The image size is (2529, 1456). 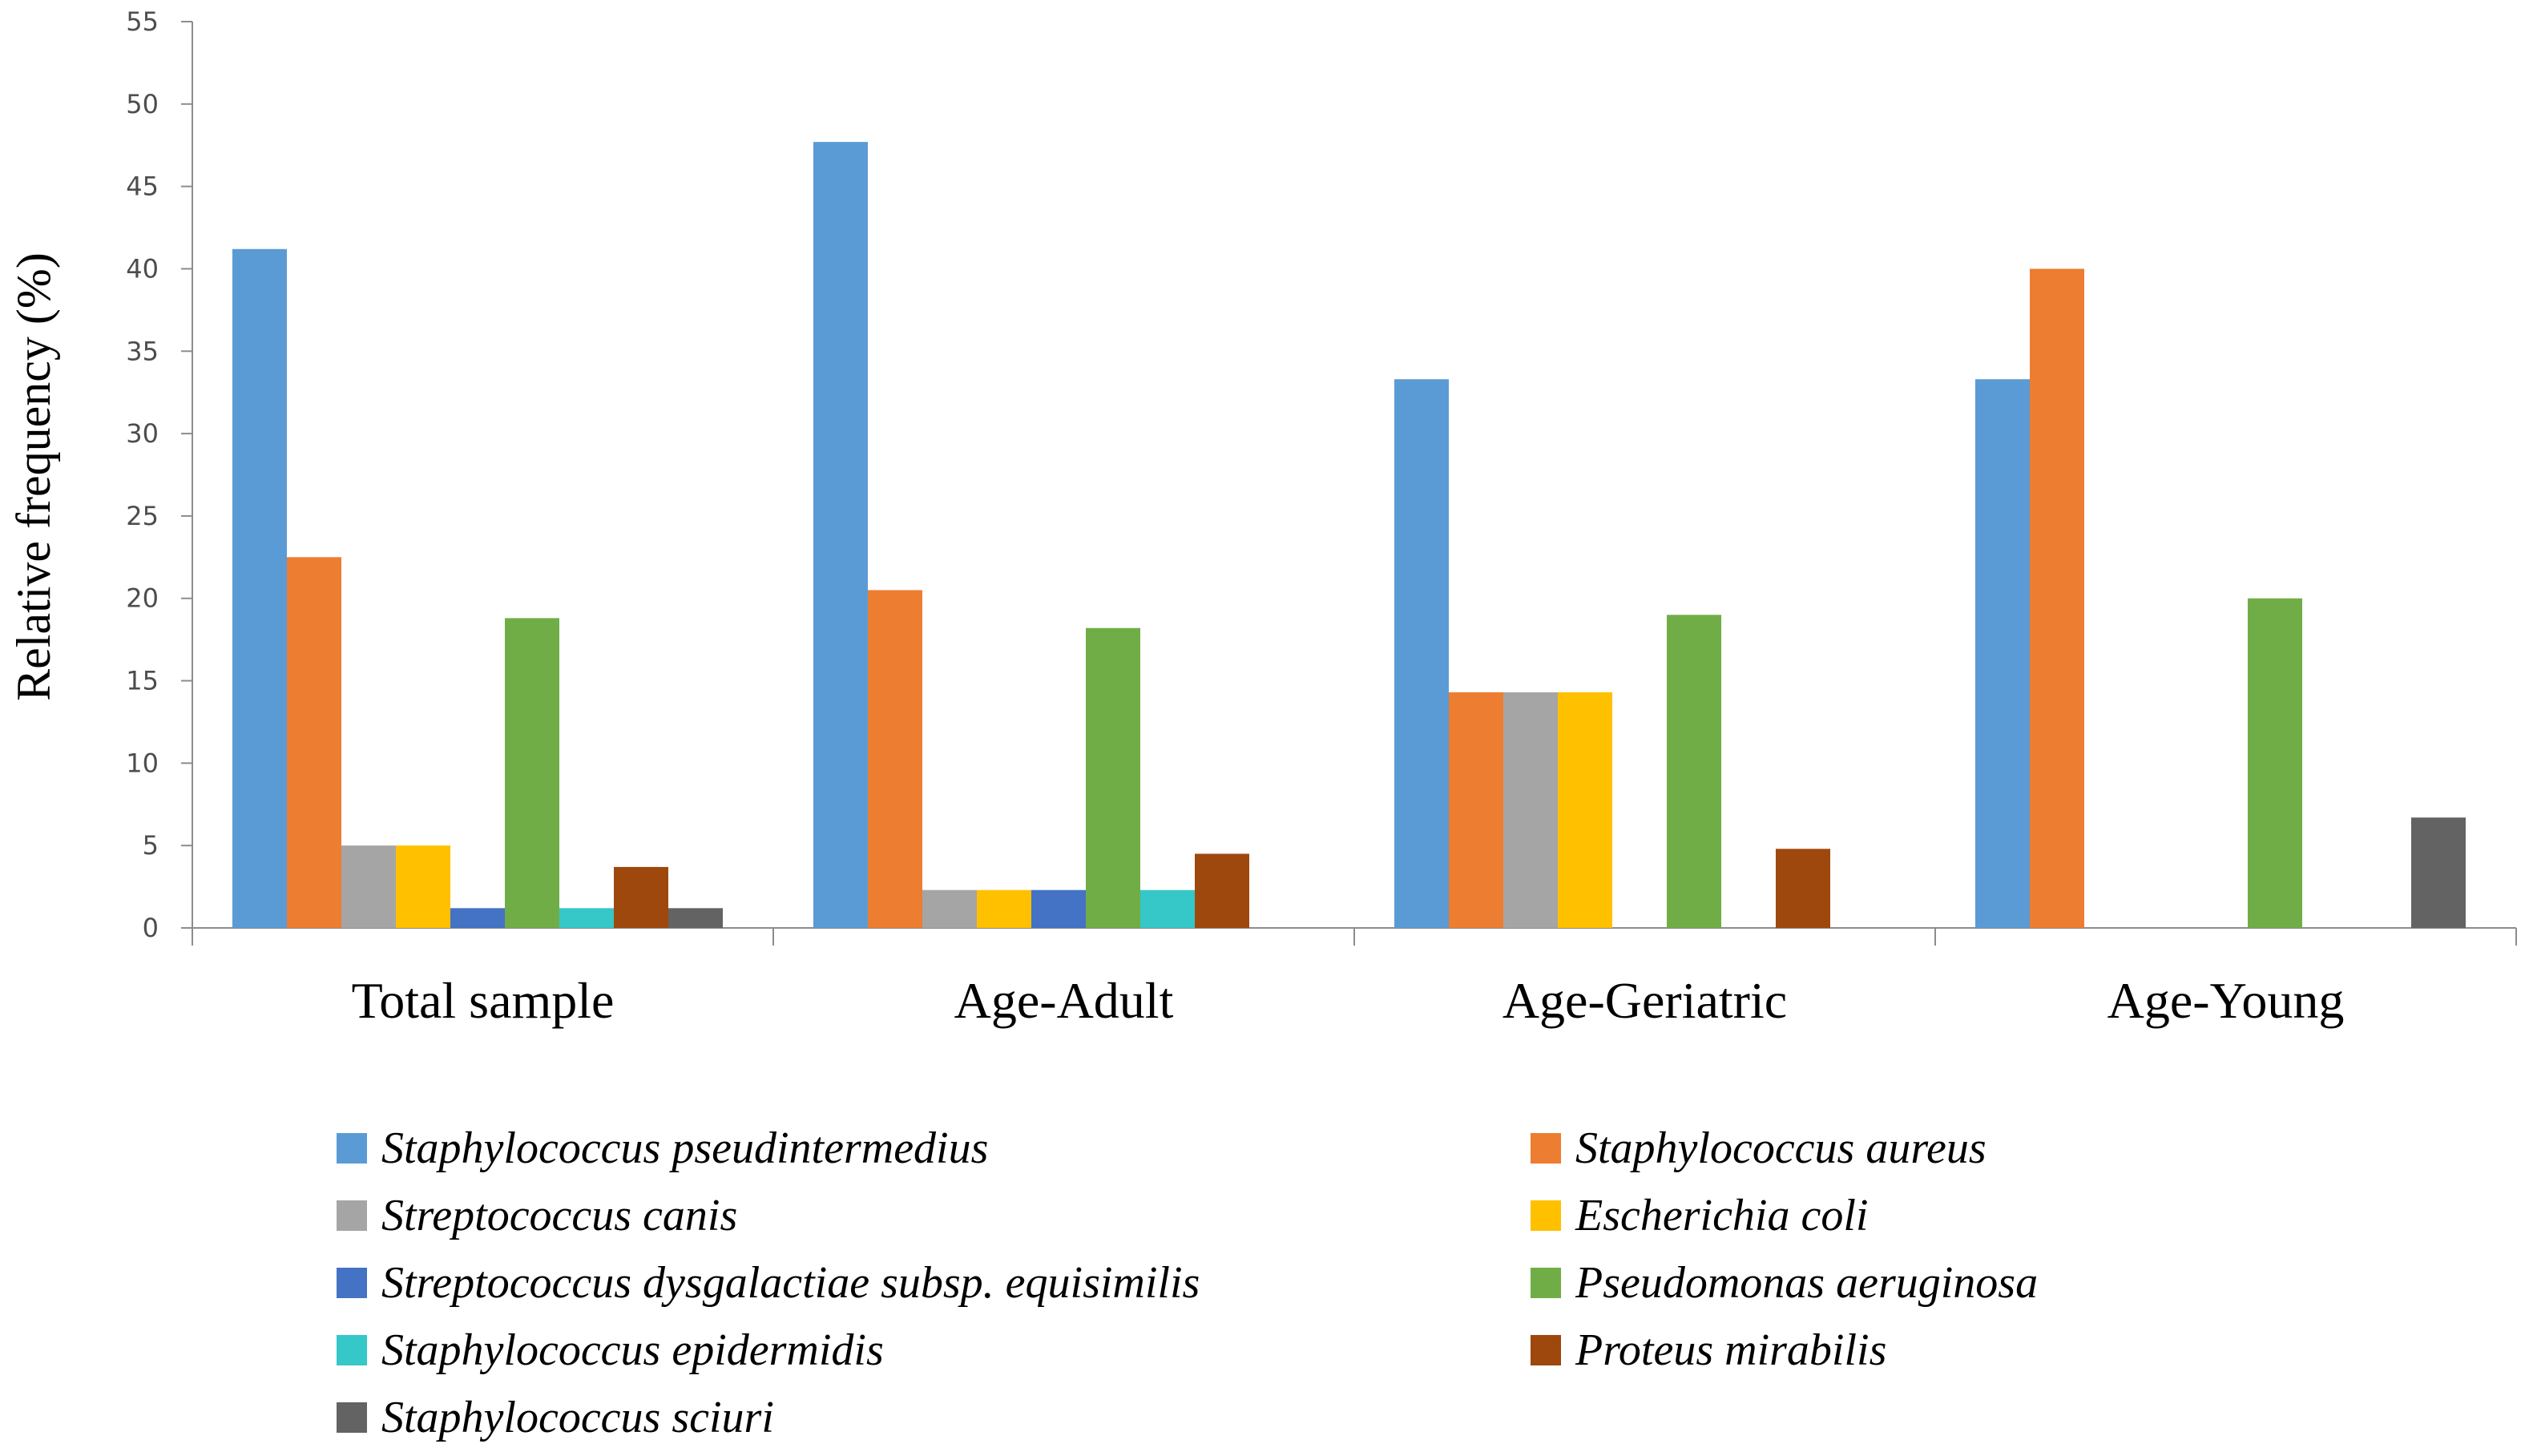 I want to click on y-tick-label: 50, so click(x=142, y=104).